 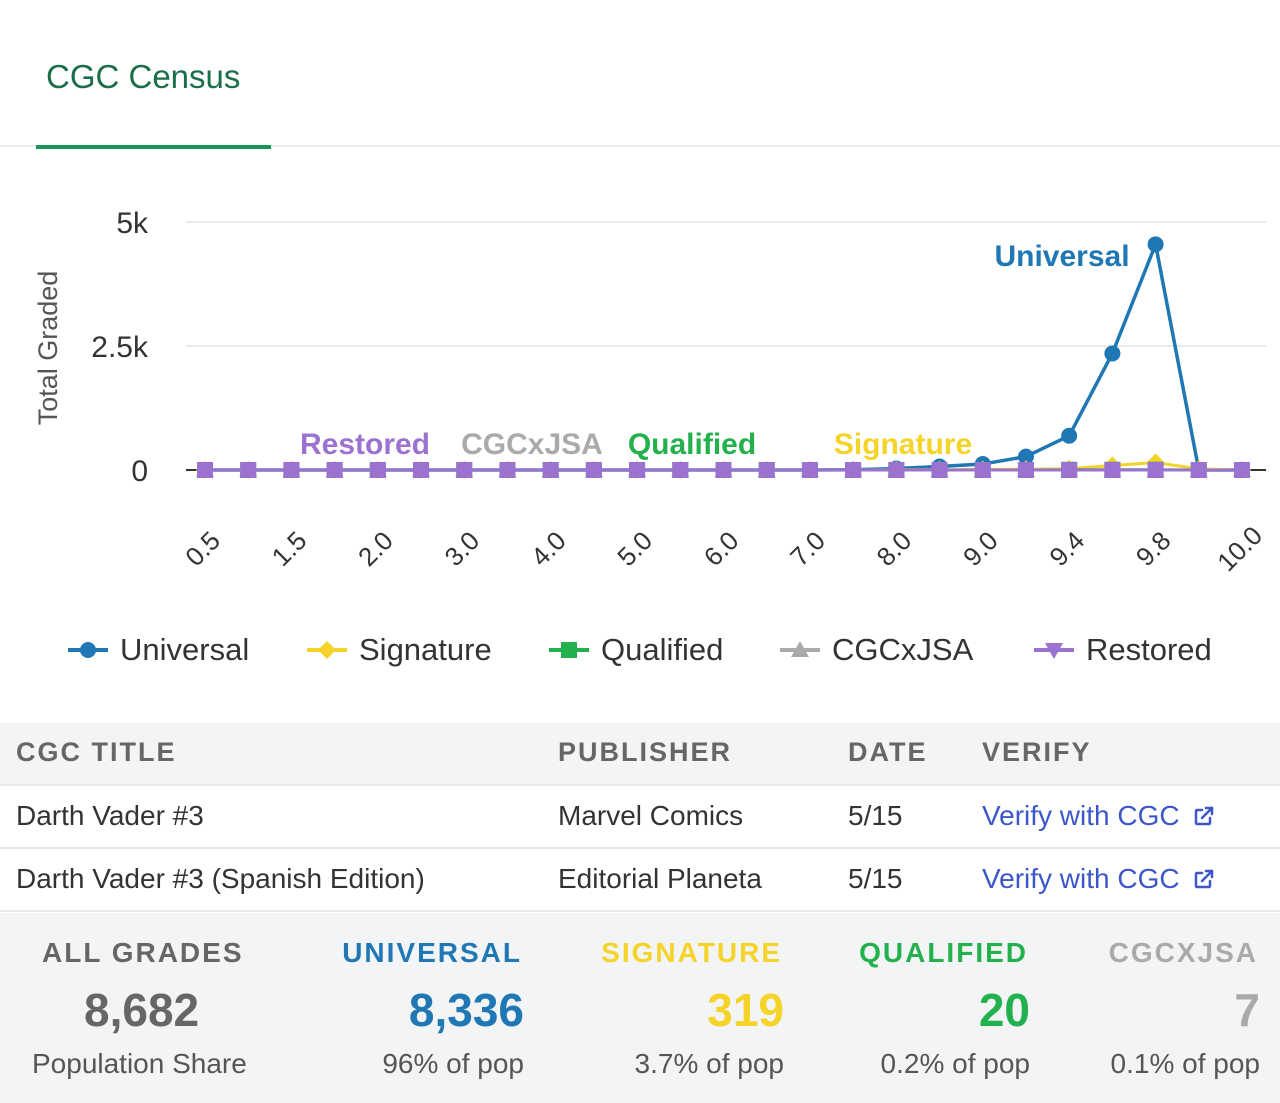 I want to click on legend-item-cgcxjsa: CGCxJSA, so click(x=875, y=650).